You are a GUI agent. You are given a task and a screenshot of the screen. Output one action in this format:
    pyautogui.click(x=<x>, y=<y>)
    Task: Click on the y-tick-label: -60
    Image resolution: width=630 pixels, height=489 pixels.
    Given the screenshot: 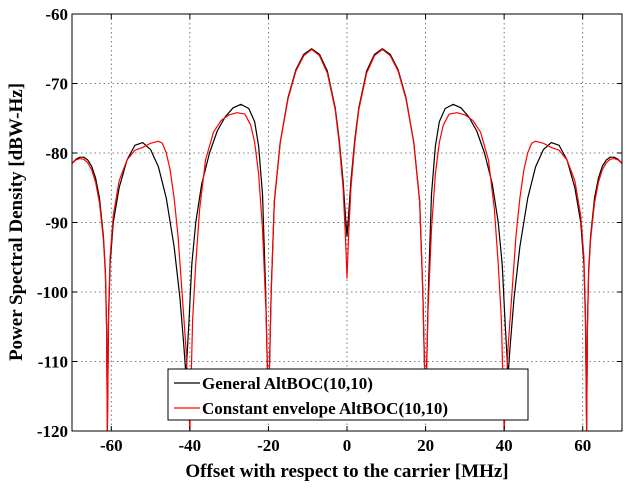 What is the action you would take?
    pyautogui.click(x=56, y=14)
    